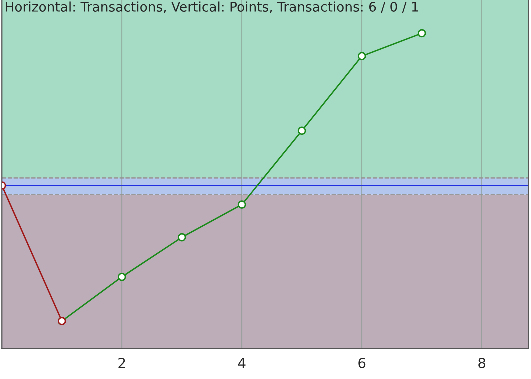  I want to click on x-tick-label: 4, so click(242, 363).